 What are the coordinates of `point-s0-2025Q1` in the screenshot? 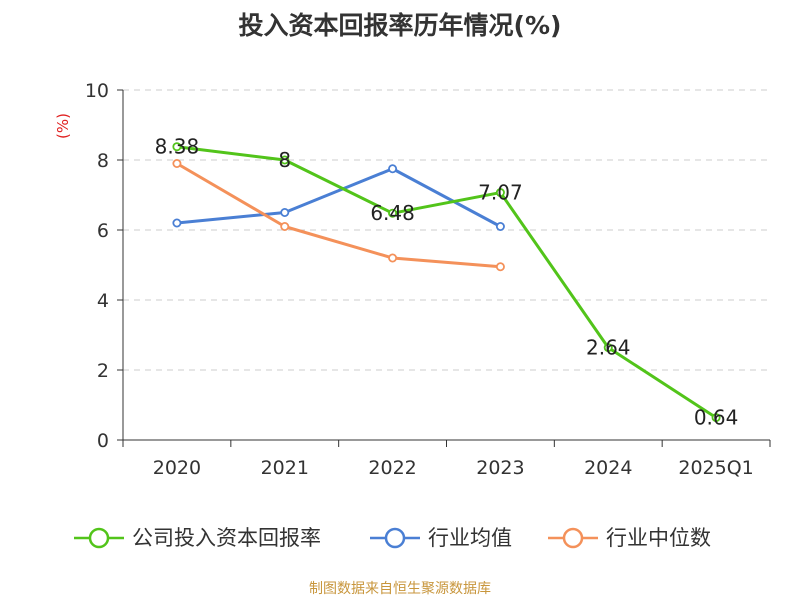 It's located at (716, 418).